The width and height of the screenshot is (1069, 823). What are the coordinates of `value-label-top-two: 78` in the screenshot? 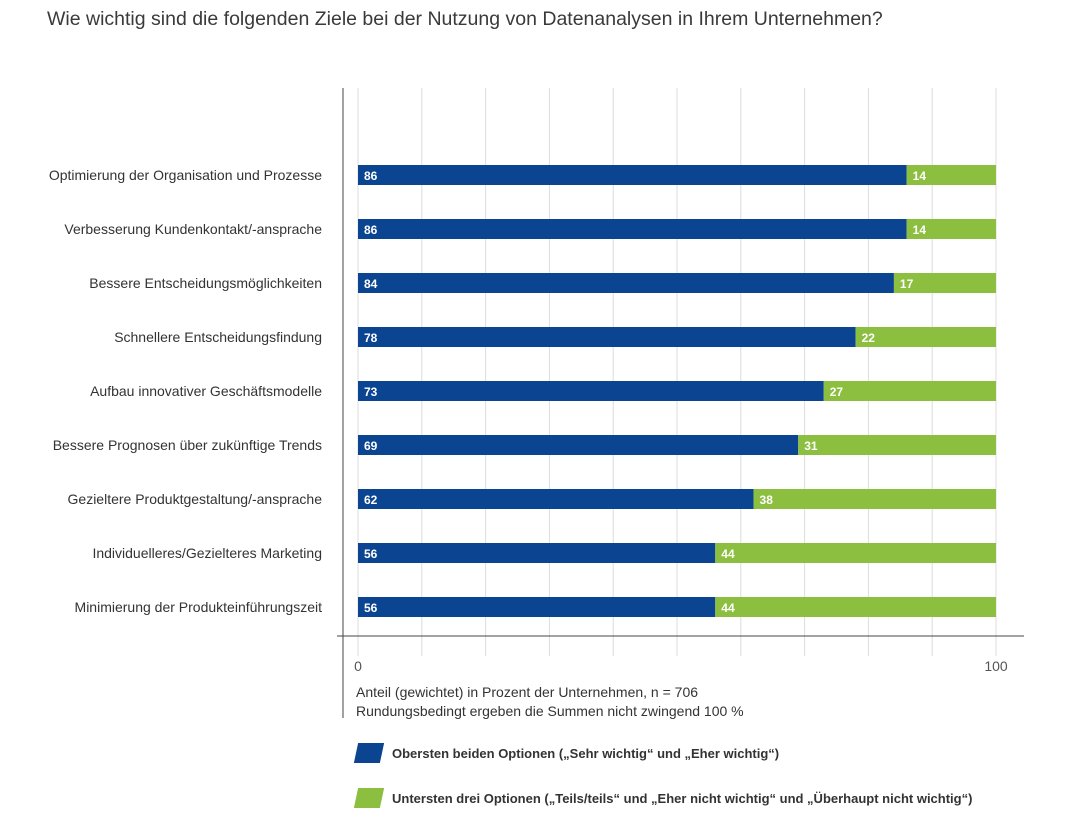 It's located at (371, 338).